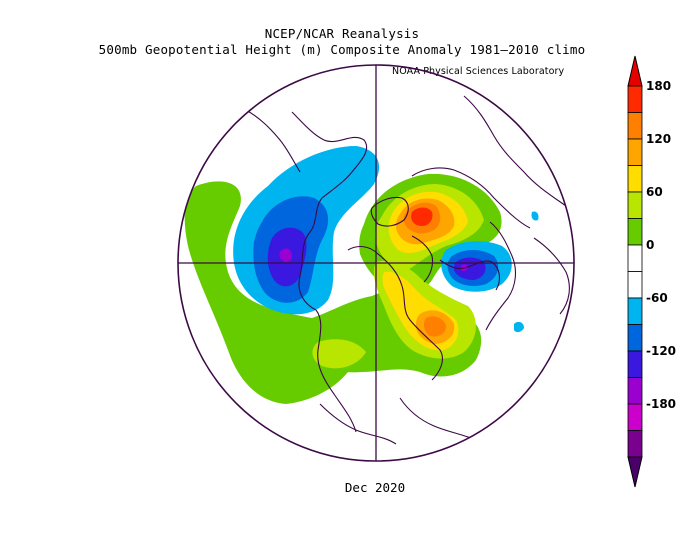 The image size is (700, 542). What do you see at coordinates (635, 472) in the screenshot?
I see `colorbar-bottom-arrow` at bounding box center [635, 472].